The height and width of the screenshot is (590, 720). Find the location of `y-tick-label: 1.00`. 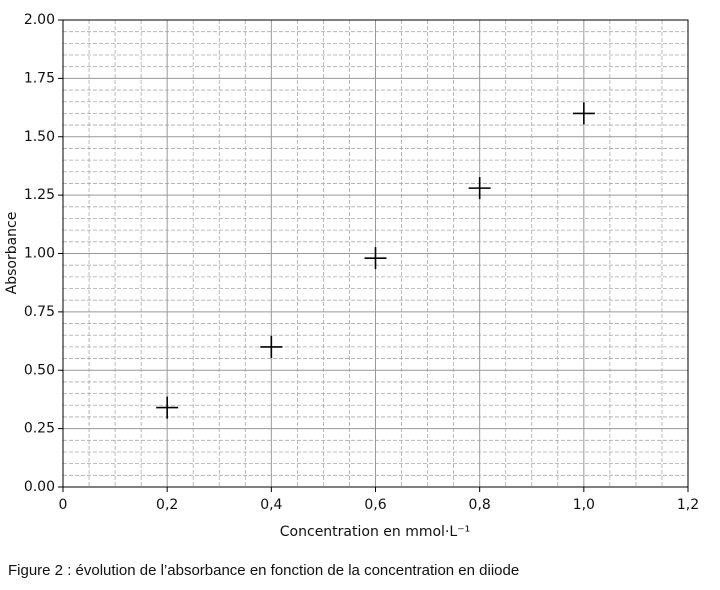

y-tick-label: 1.00 is located at coordinates (39, 254).